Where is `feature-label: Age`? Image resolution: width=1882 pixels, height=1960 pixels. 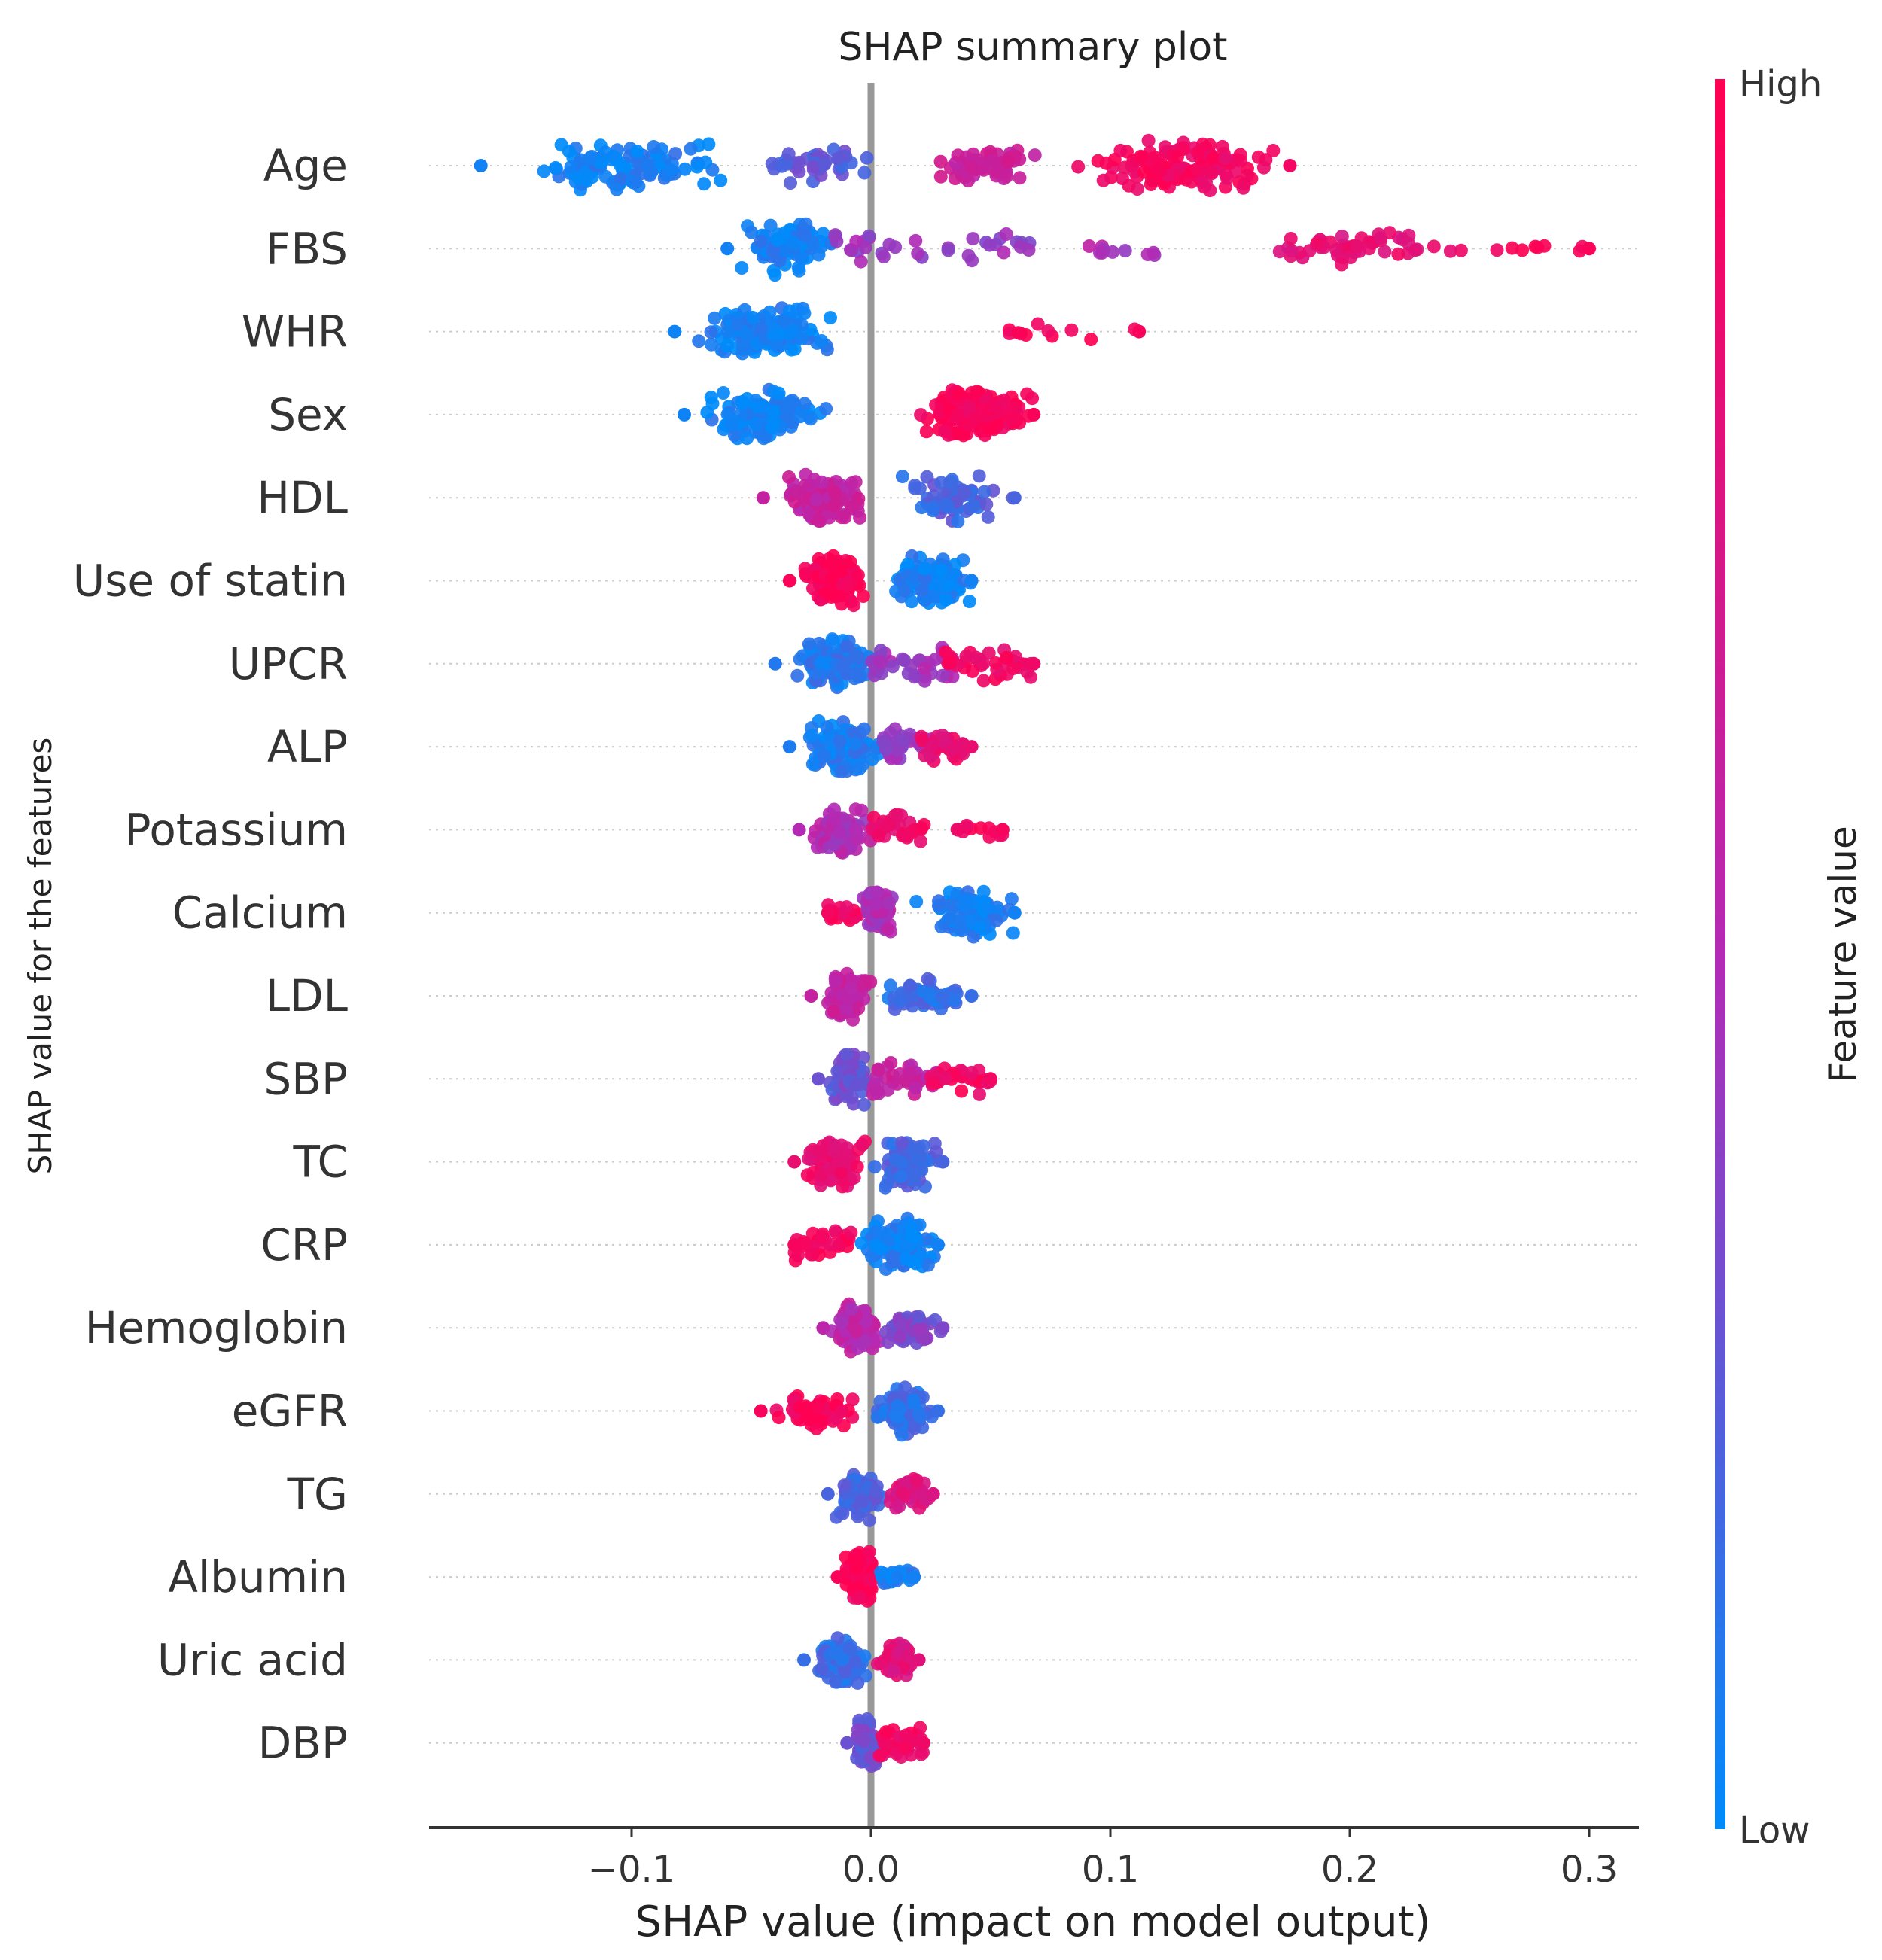
feature-label: Age is located at coordinates (306, 165).